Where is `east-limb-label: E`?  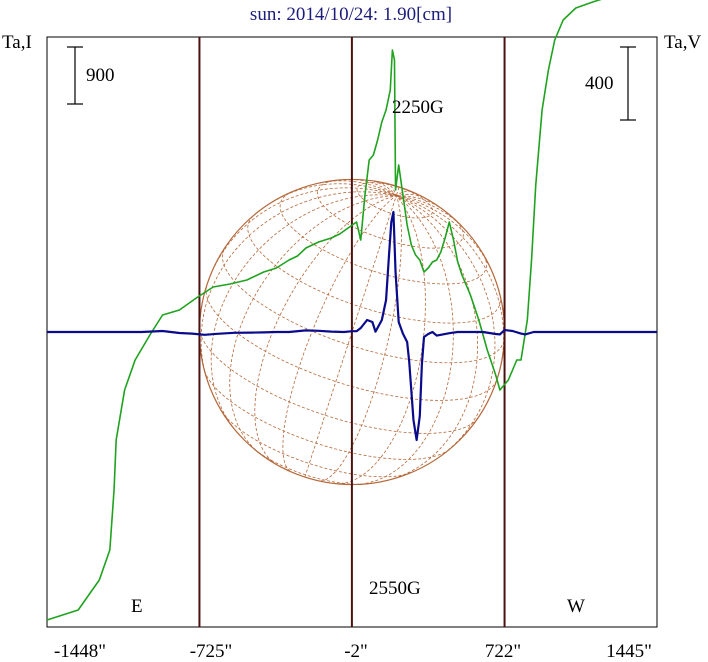
east-limb-label: E is located at coordinates (137, 606).